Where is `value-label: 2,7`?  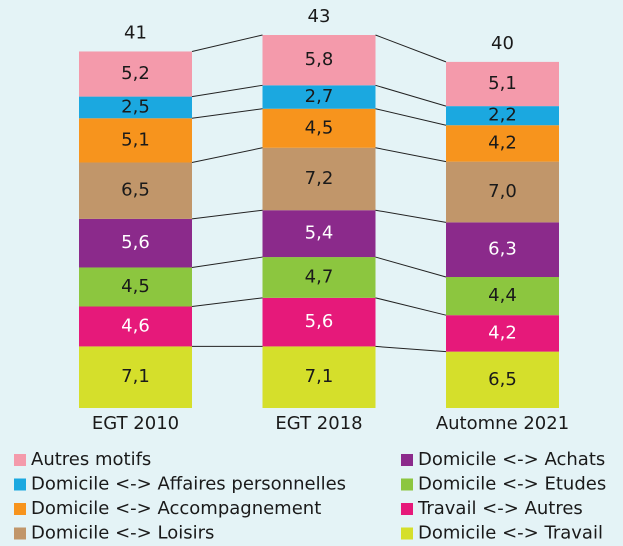
value-label: 2,7 is located at coordinates (319, 96).